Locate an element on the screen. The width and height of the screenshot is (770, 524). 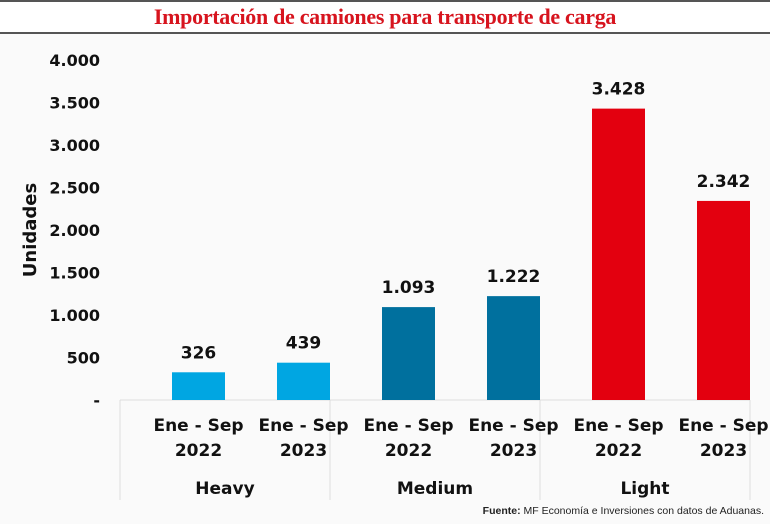
y-tick-label: 1.500 is located at coordinates (74, 273).